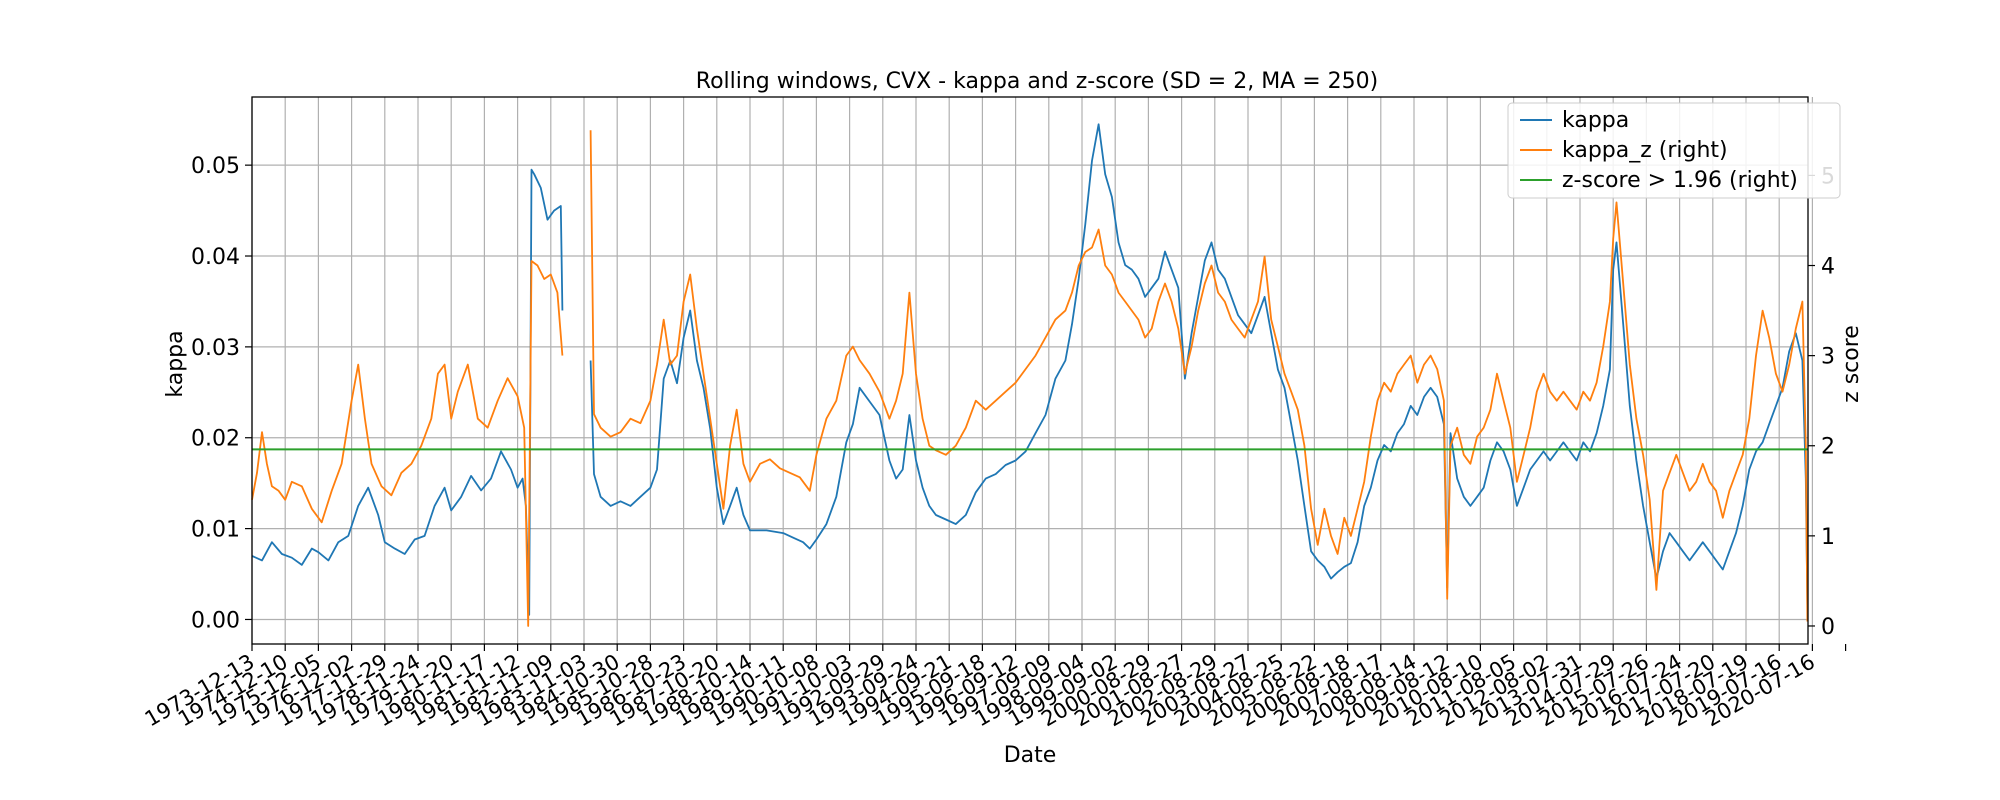 The height and width of the screenshot is (800, 2000). What do you see at coordinates (1828, 627) in the screenshot?
I see `y-tick-label-right: 0` at bounding box center [1828, 627].